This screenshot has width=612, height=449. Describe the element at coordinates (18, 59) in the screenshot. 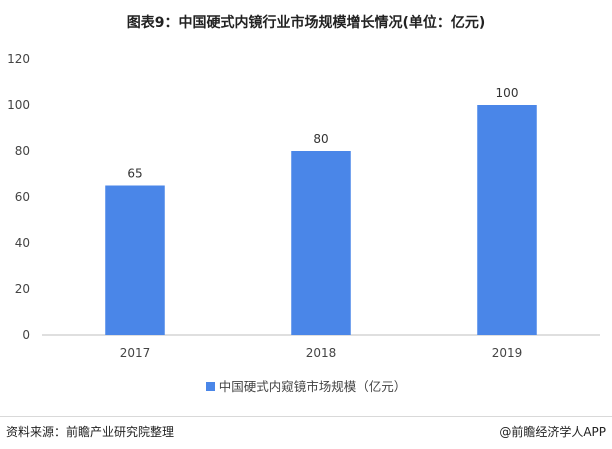

I see `y-tick-label: 120` at that location.